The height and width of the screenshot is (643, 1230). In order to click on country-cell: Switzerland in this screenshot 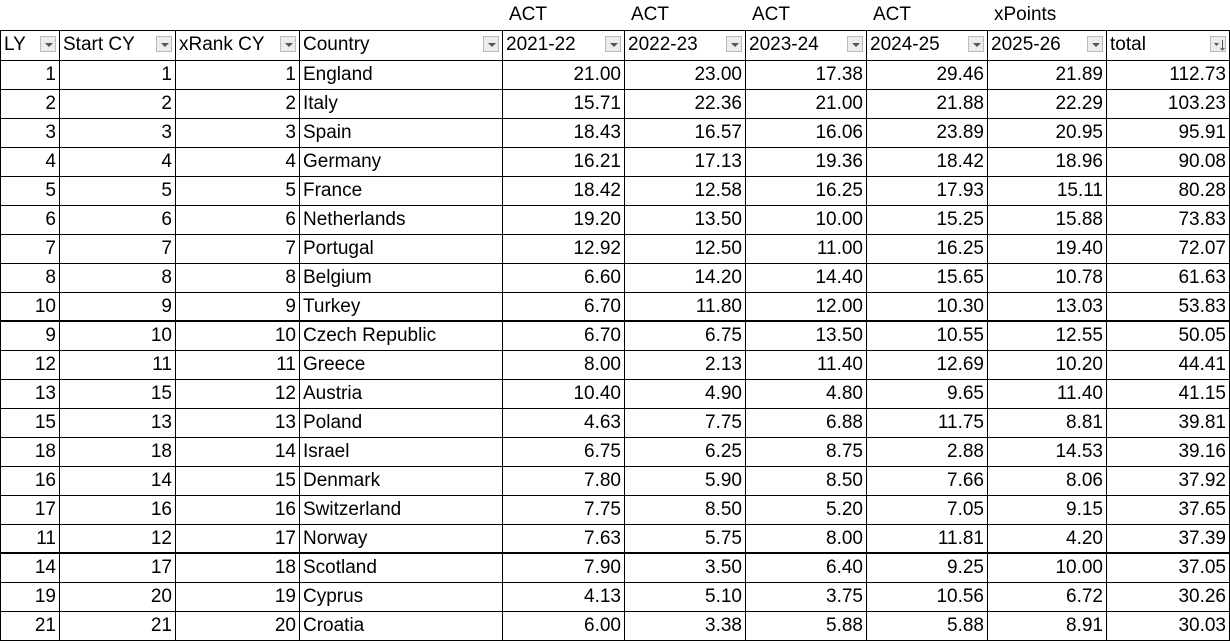, I will do `click(401, 510)`.